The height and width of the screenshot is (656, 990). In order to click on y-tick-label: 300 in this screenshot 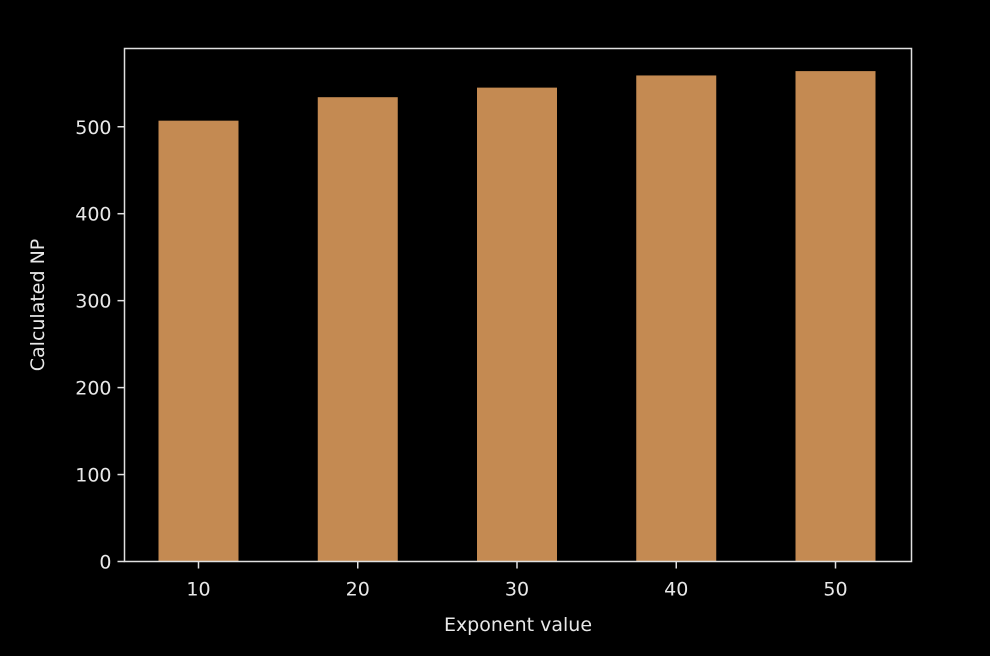, I will do `click(93, 302)`.